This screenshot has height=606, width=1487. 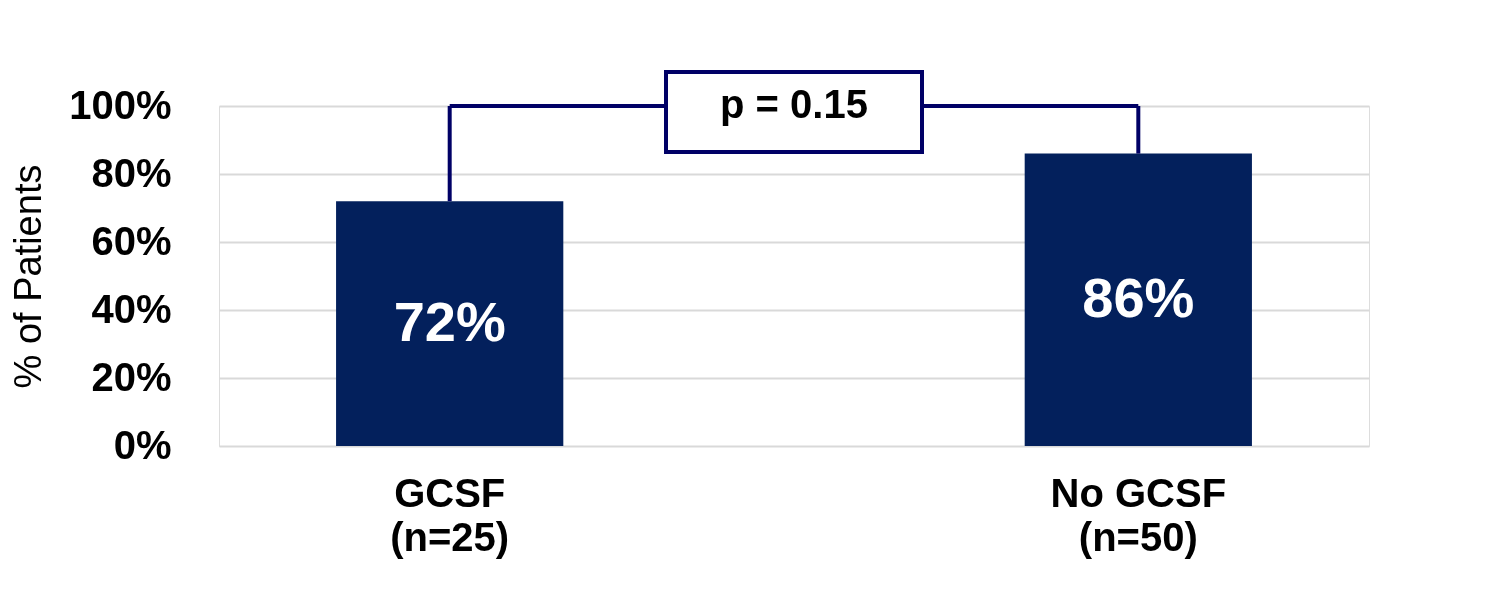 What do you see at coordinates (1138, 297) in the screenshot?
I see `data-label: 86%` at bounding box center [1138, 297].